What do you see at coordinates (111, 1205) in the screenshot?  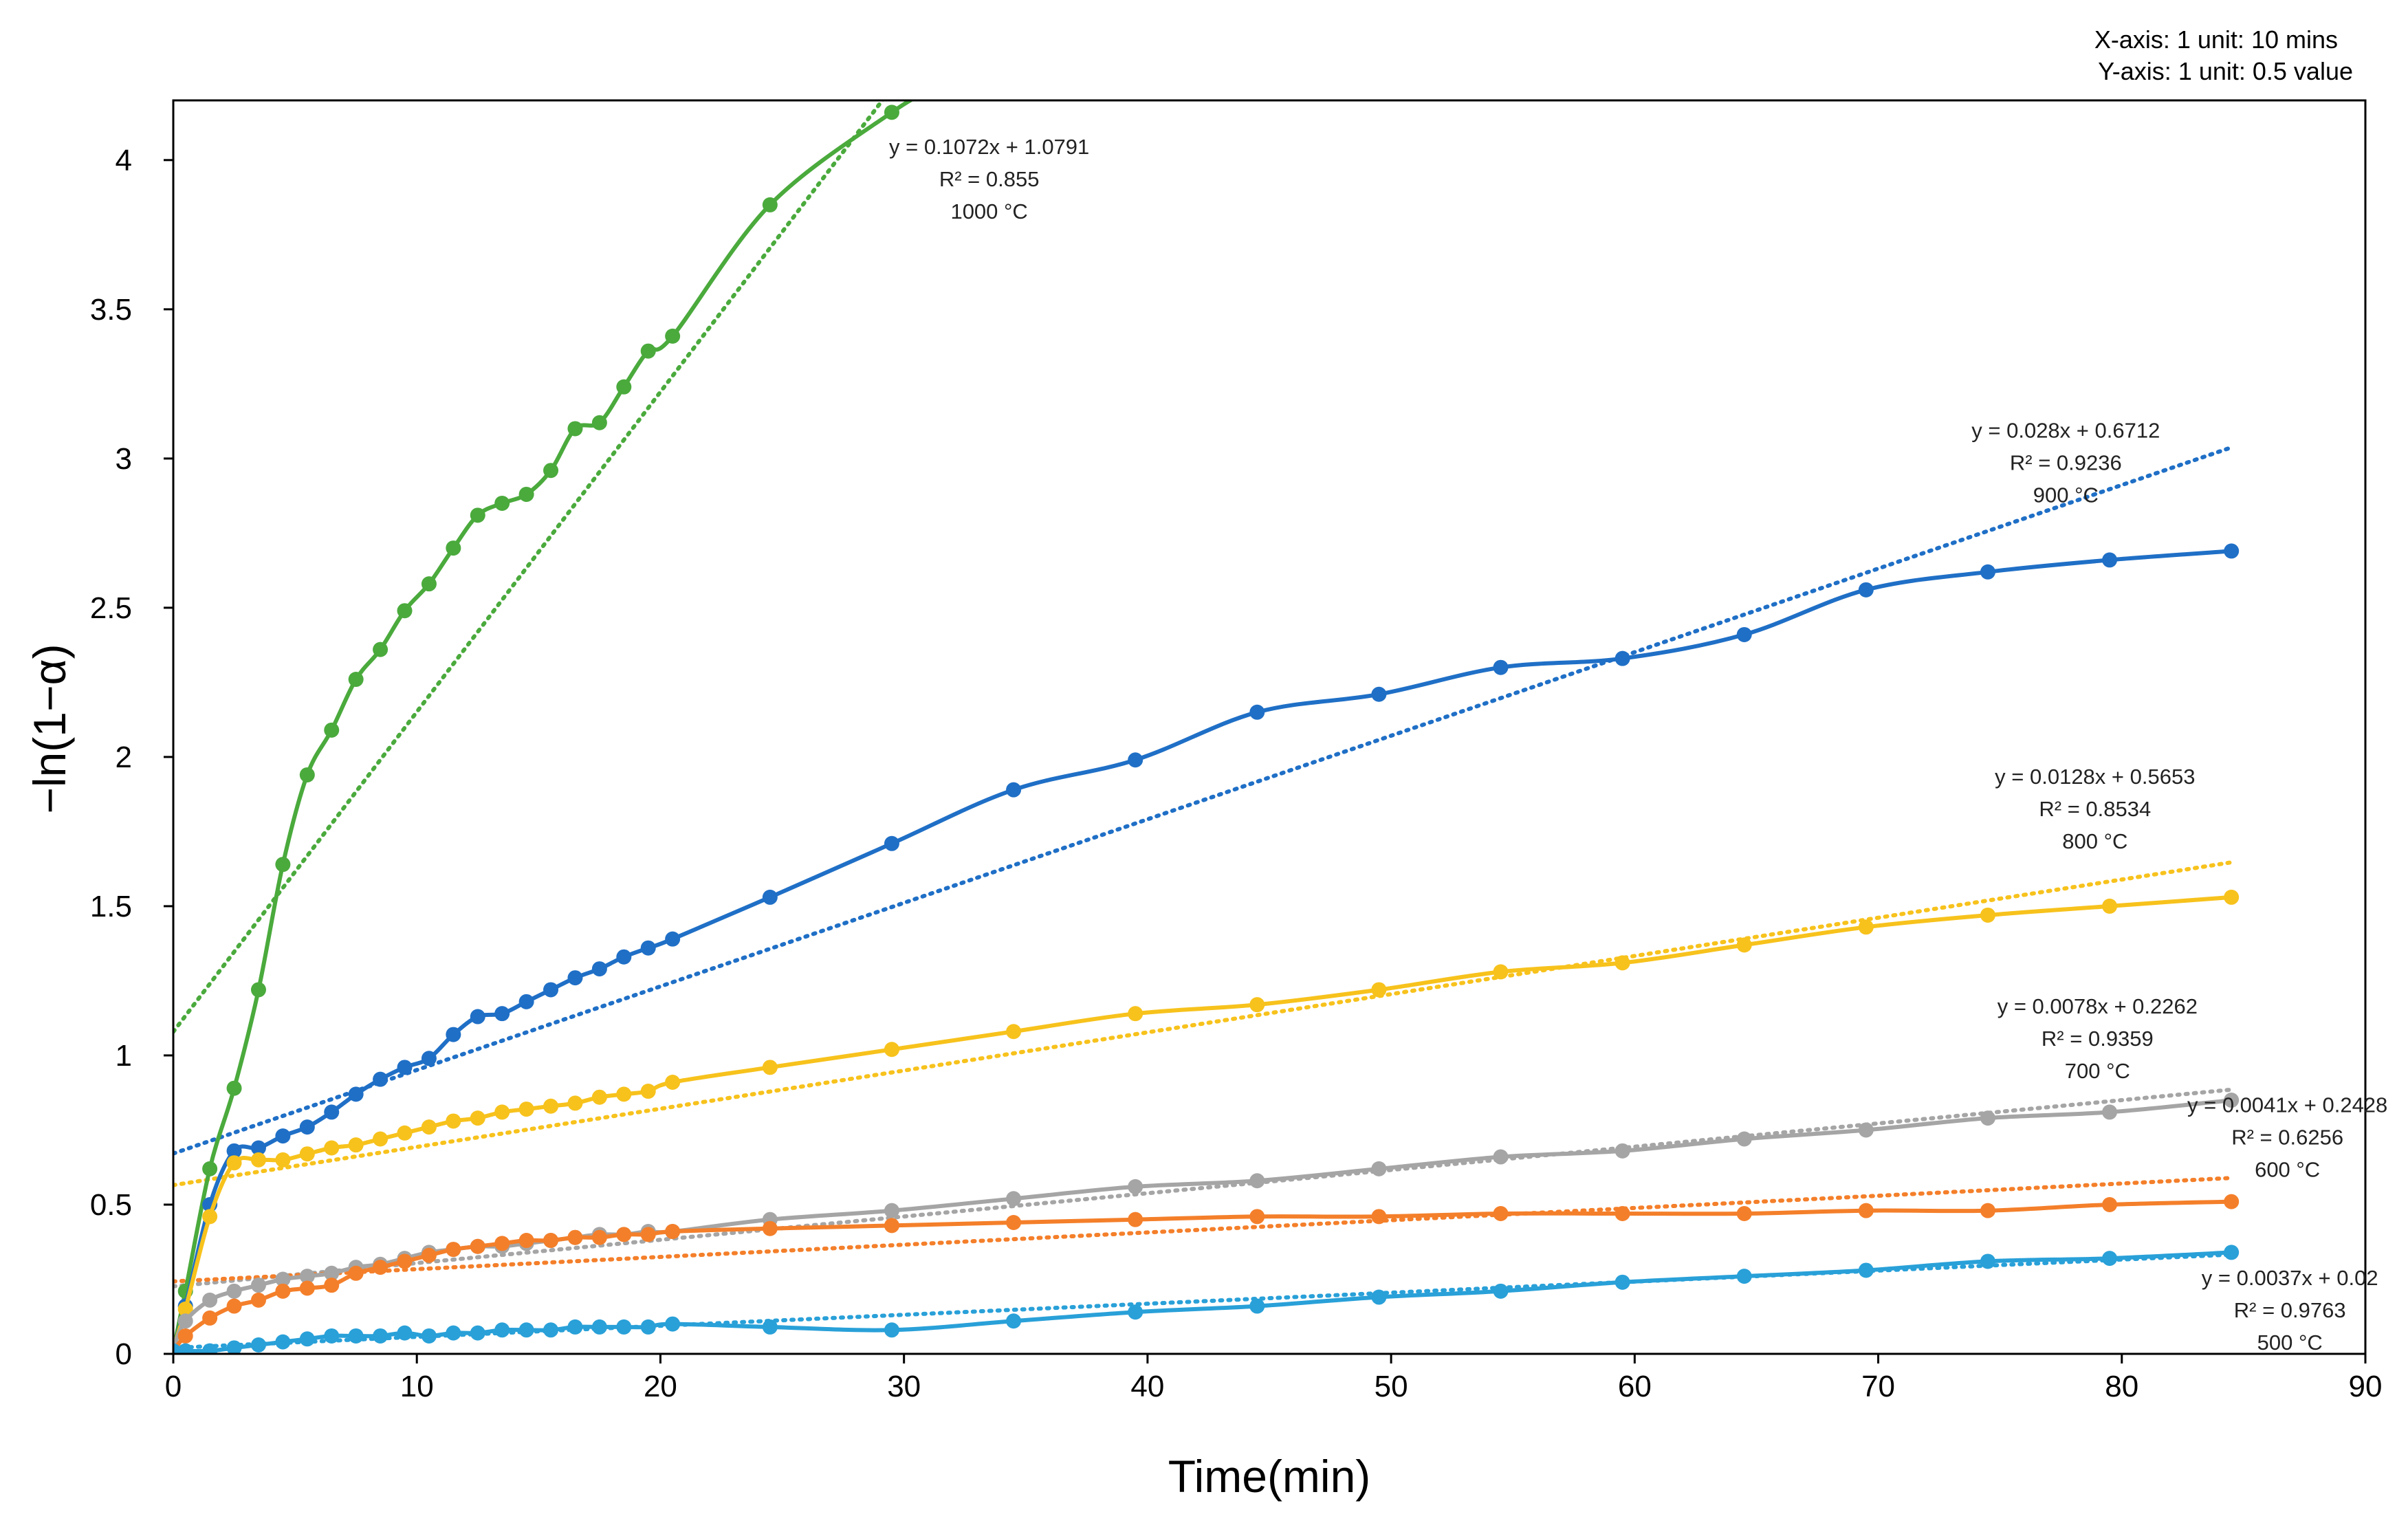 I see `y-tick-label: 0.5` at bounding box center [111, 1205].